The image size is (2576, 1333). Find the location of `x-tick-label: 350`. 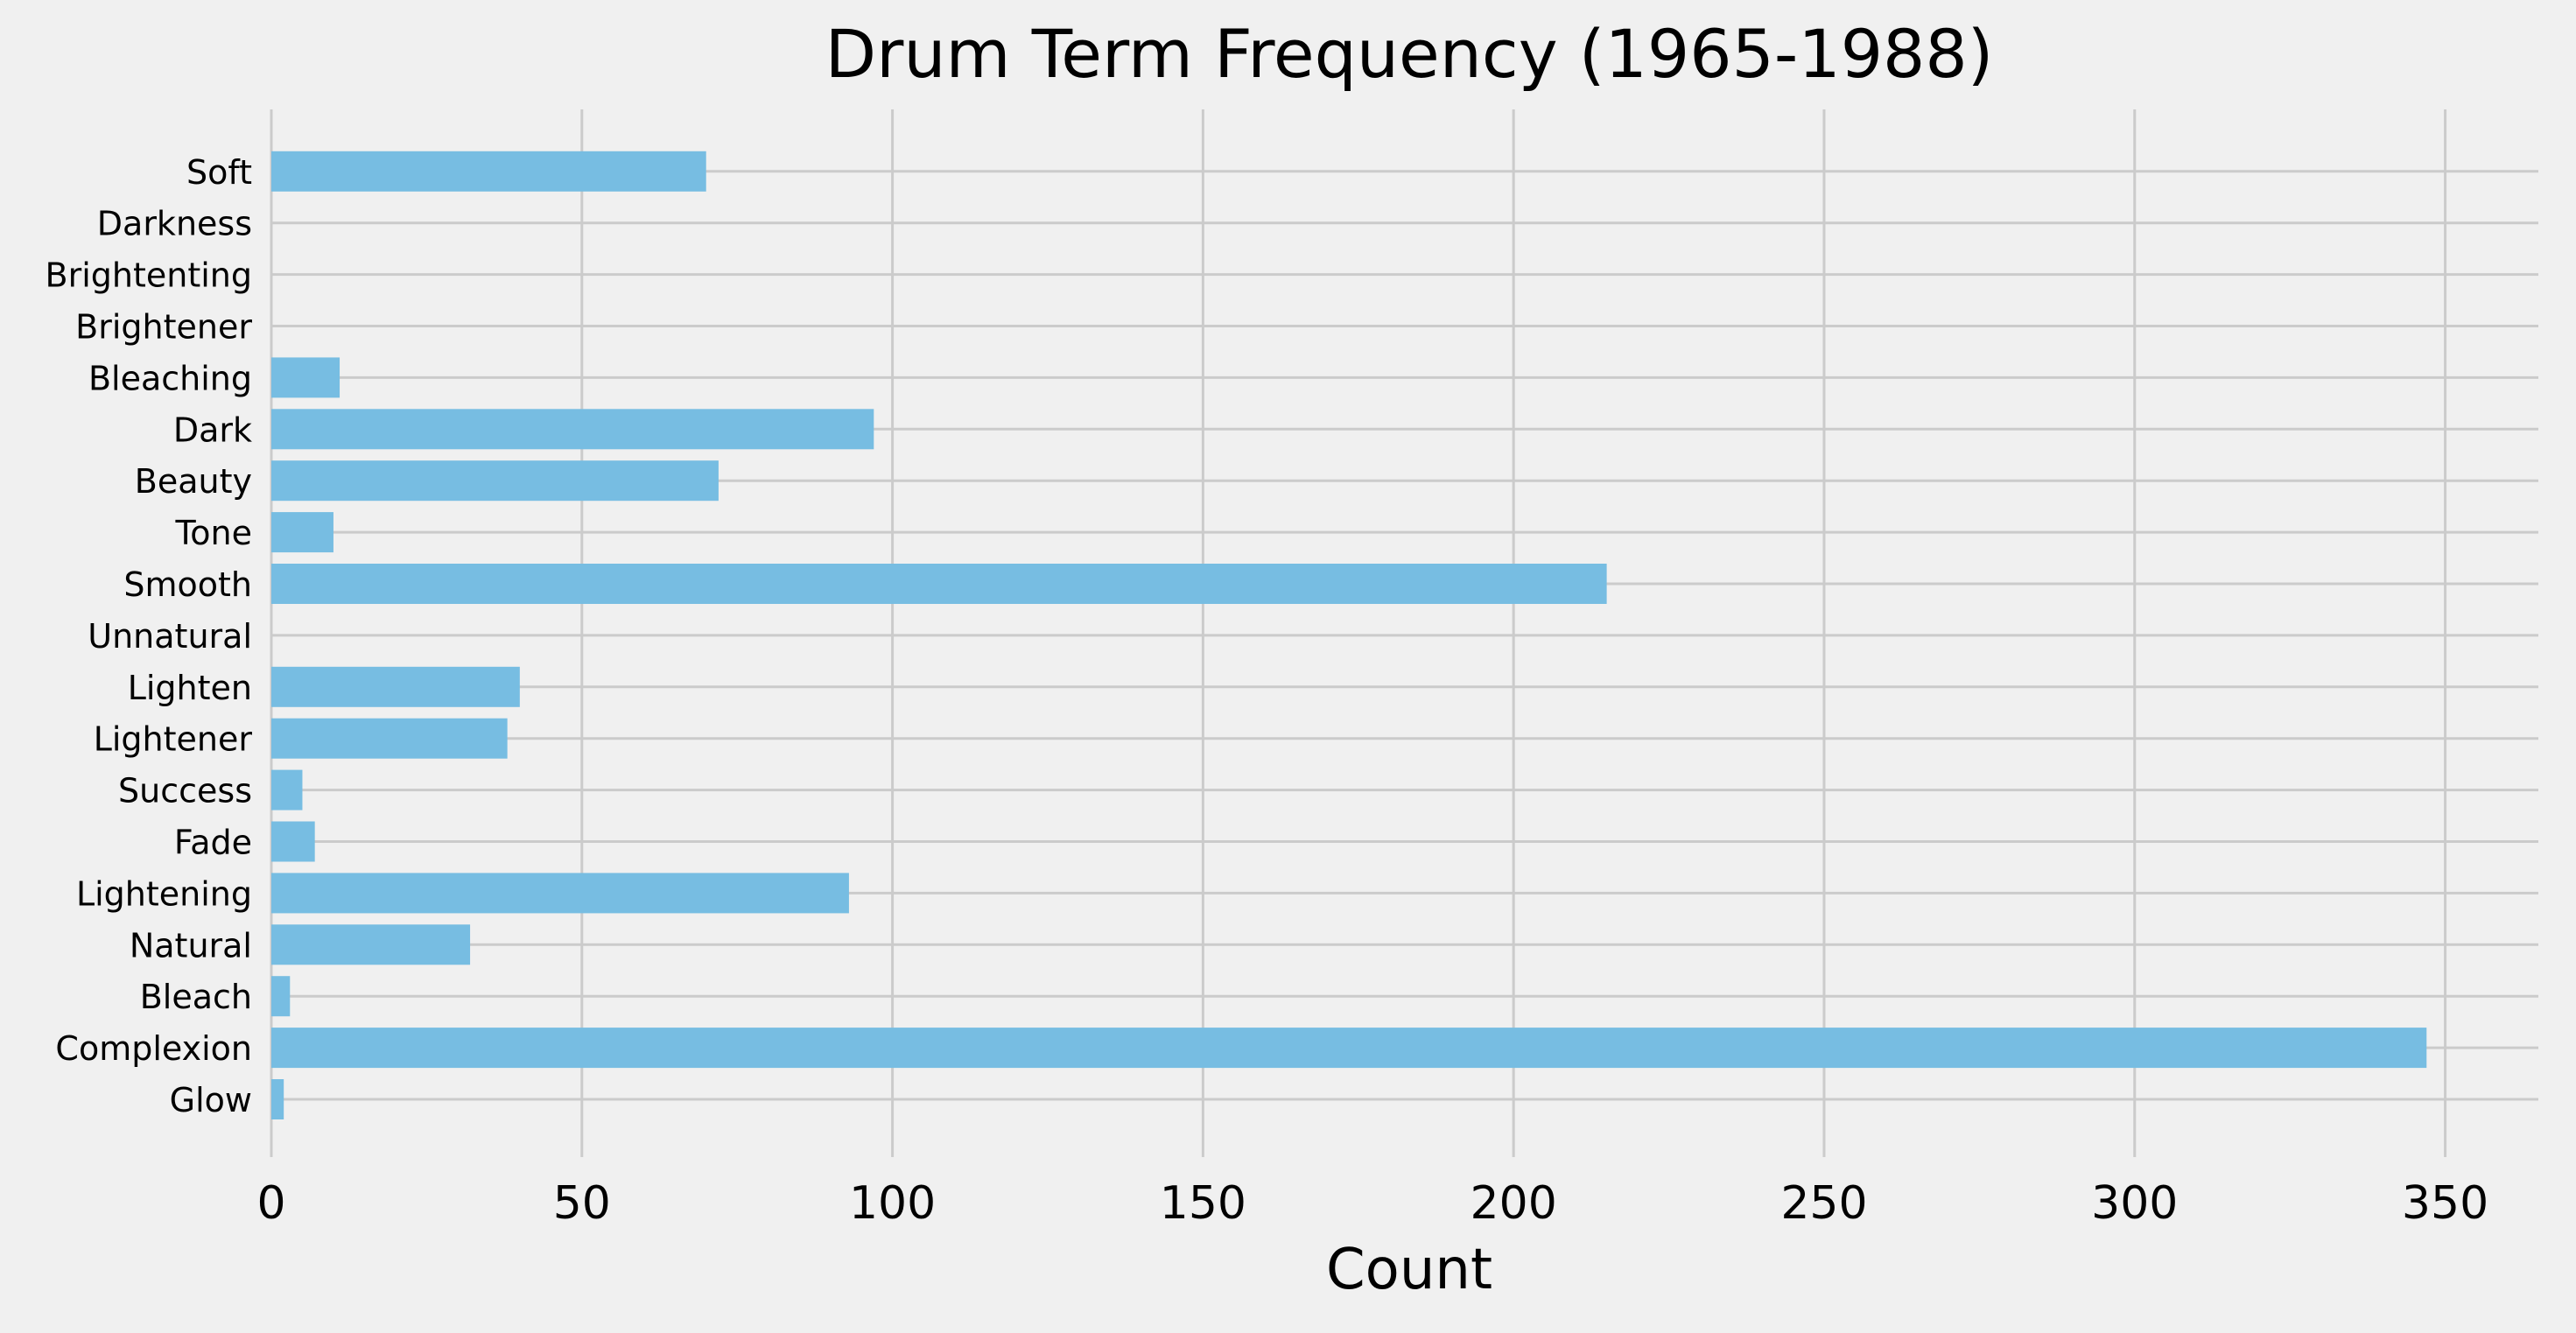

x-tick-label: 350 is located at coordinates (2445, 1203).